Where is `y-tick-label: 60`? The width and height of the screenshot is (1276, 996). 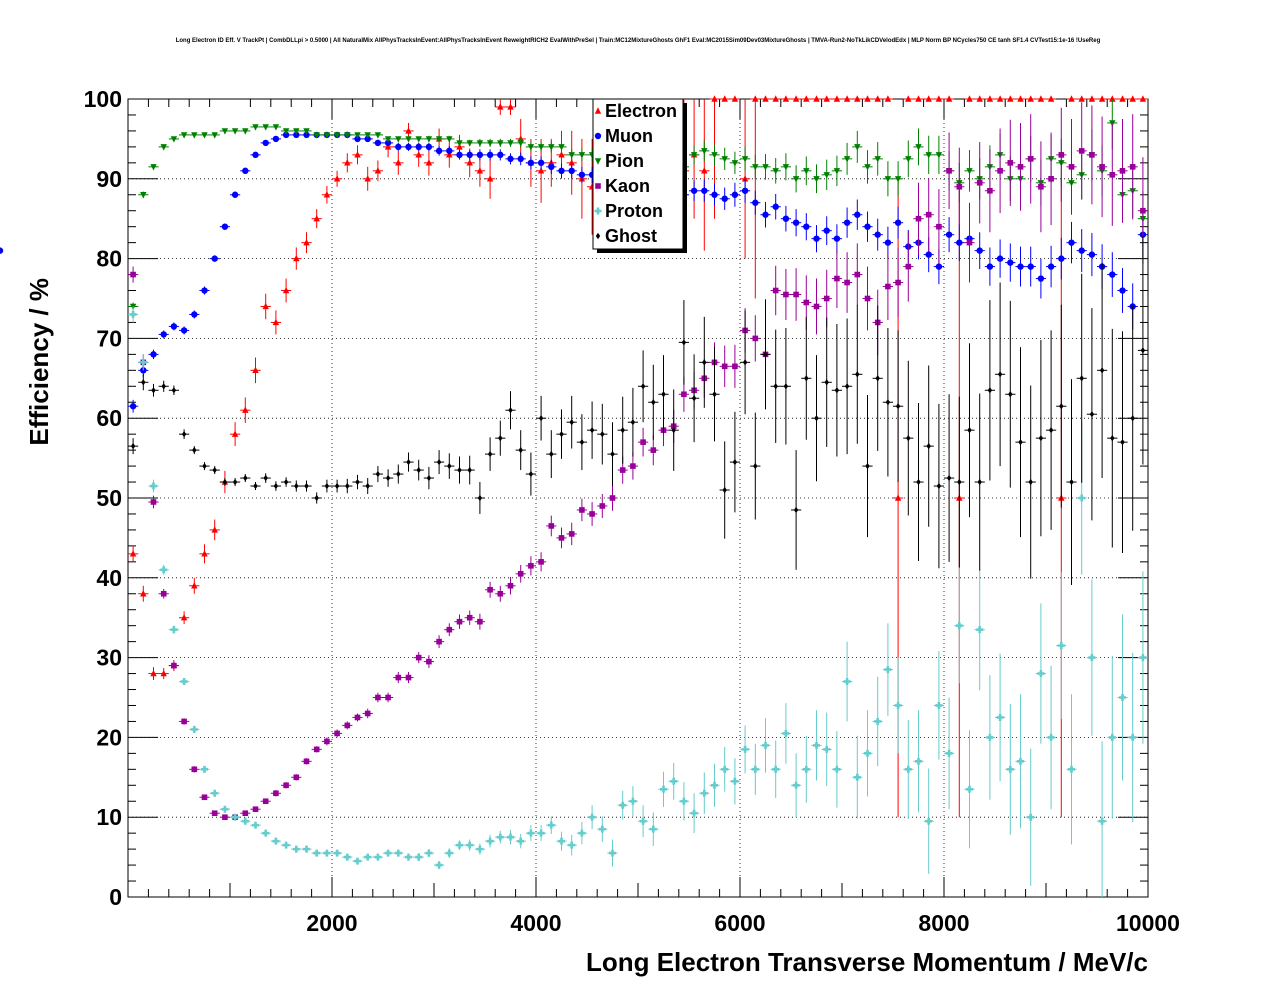
y-tick-label: 60 is located at coordinates (109, 418).